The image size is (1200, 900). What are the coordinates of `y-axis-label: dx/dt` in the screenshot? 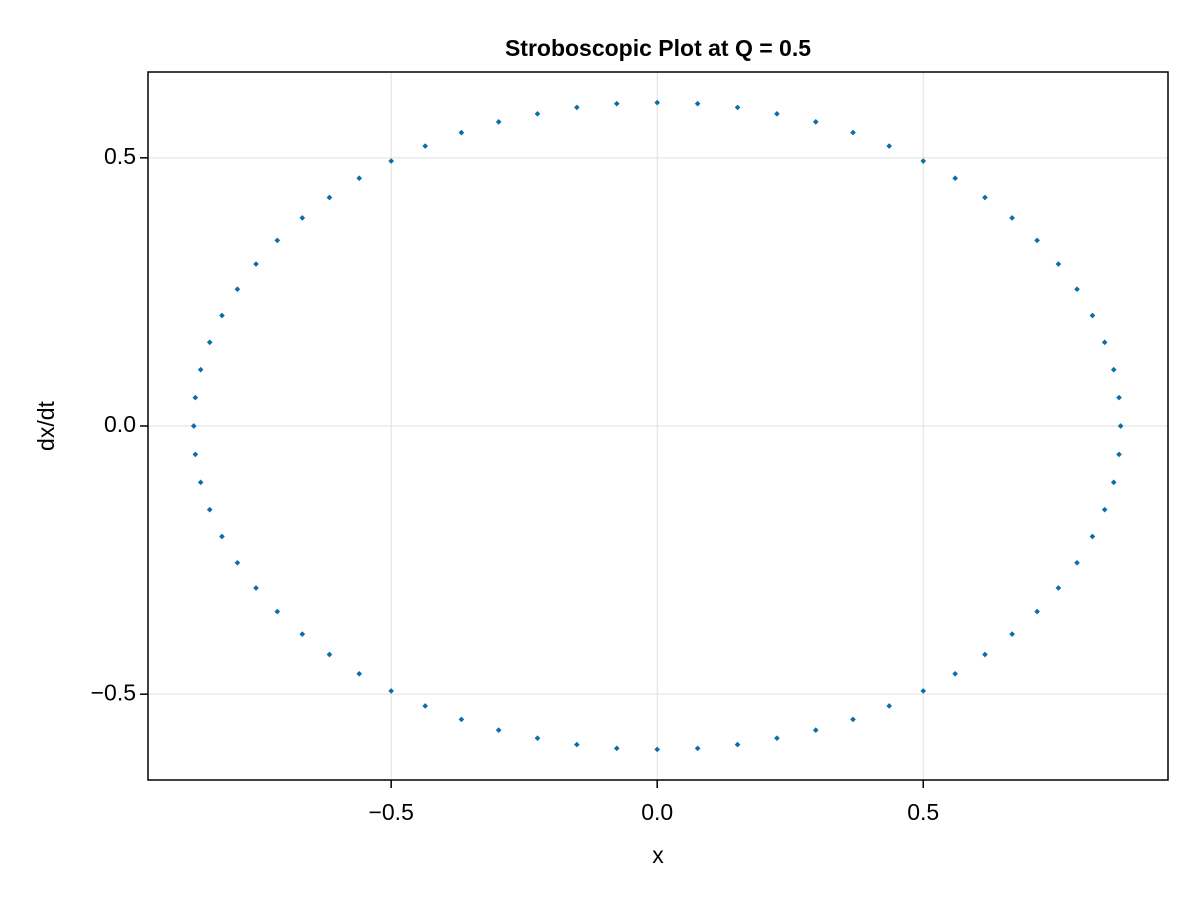 It's located at (46, 425).